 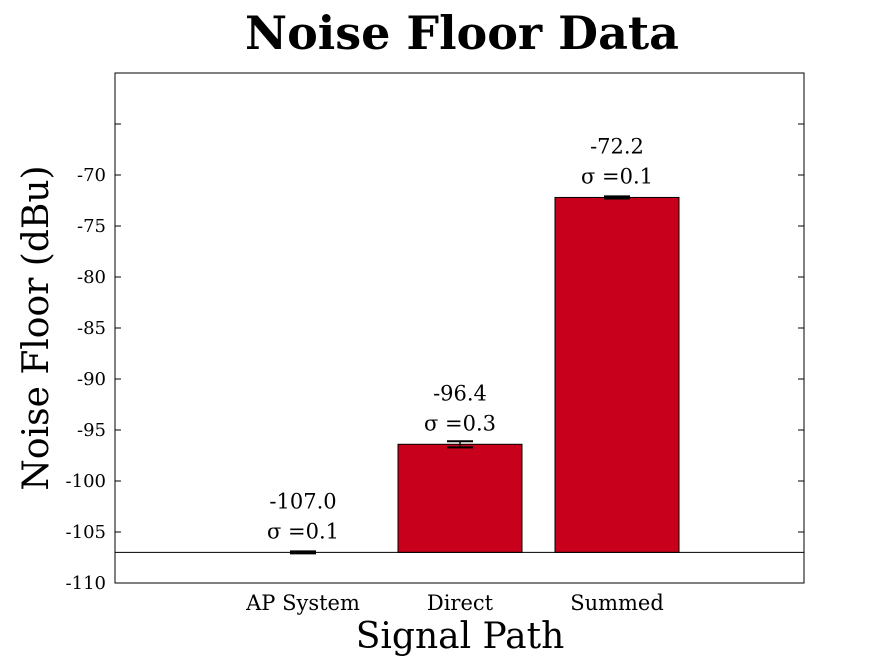 I want to click on y-tick-label: -90, so click(x=91, y=379).